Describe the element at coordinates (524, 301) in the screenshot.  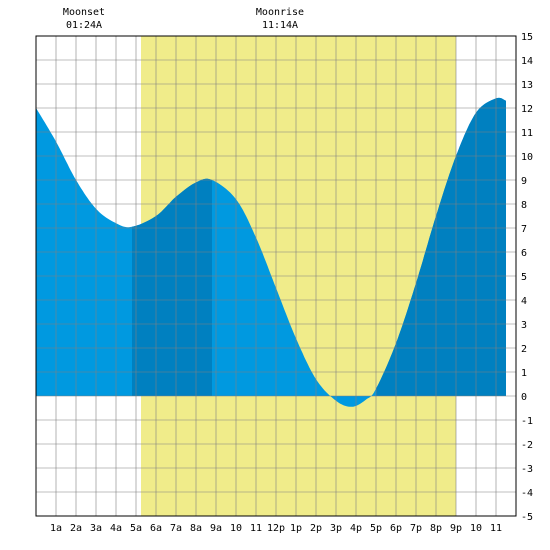
I see `y-tick-label: 4` at that location.